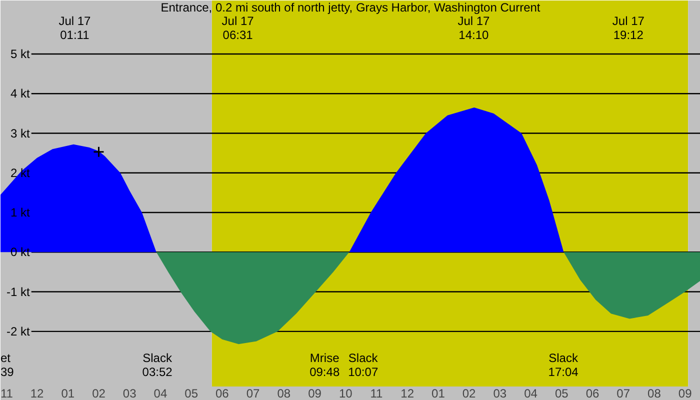 This screenshot has height=400, width=700. Describe the element at coordinates (238, 28) in the screenshot. I see `annotation: Jul 17 06:31` at that location.